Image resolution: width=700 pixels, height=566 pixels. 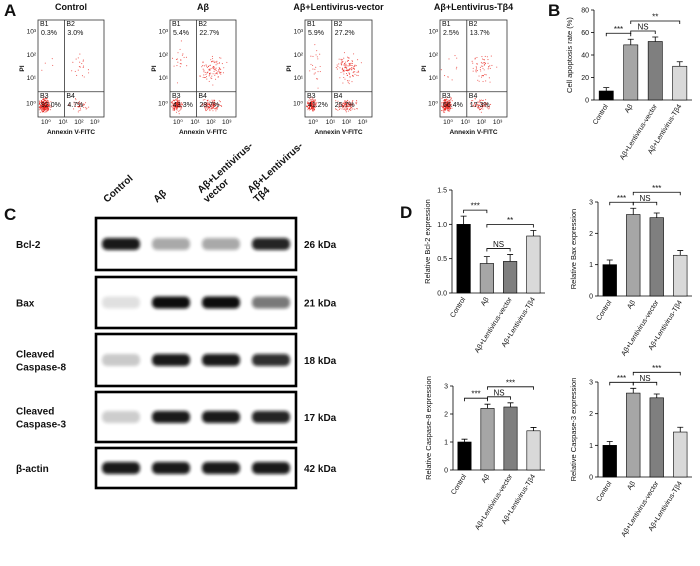 I want to click on y-tick-label: 0.0, so click(x=442, y=294).